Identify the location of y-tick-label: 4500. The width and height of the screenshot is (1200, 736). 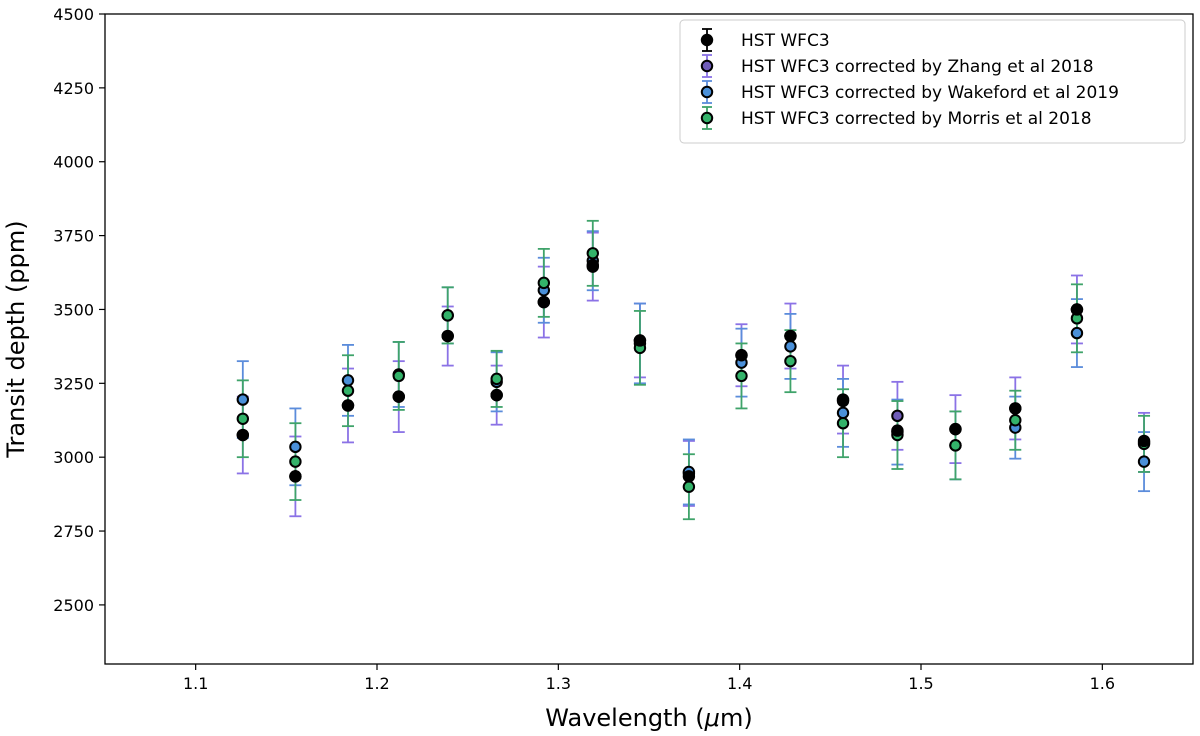
(73, 14).